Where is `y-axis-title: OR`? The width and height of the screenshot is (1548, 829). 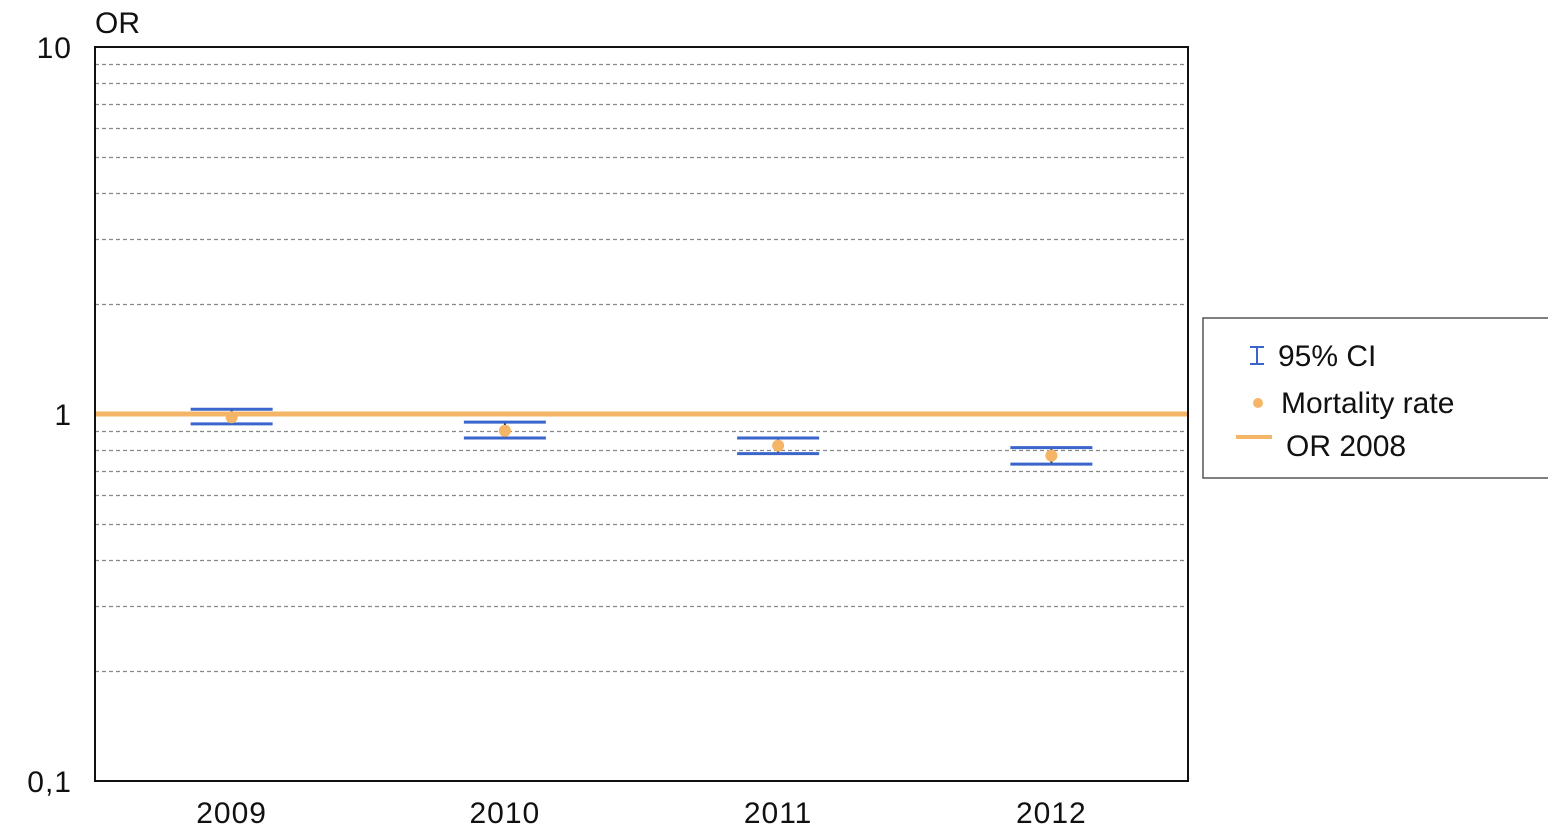 y-axis-title: OR is located at coordinates (117, 23).